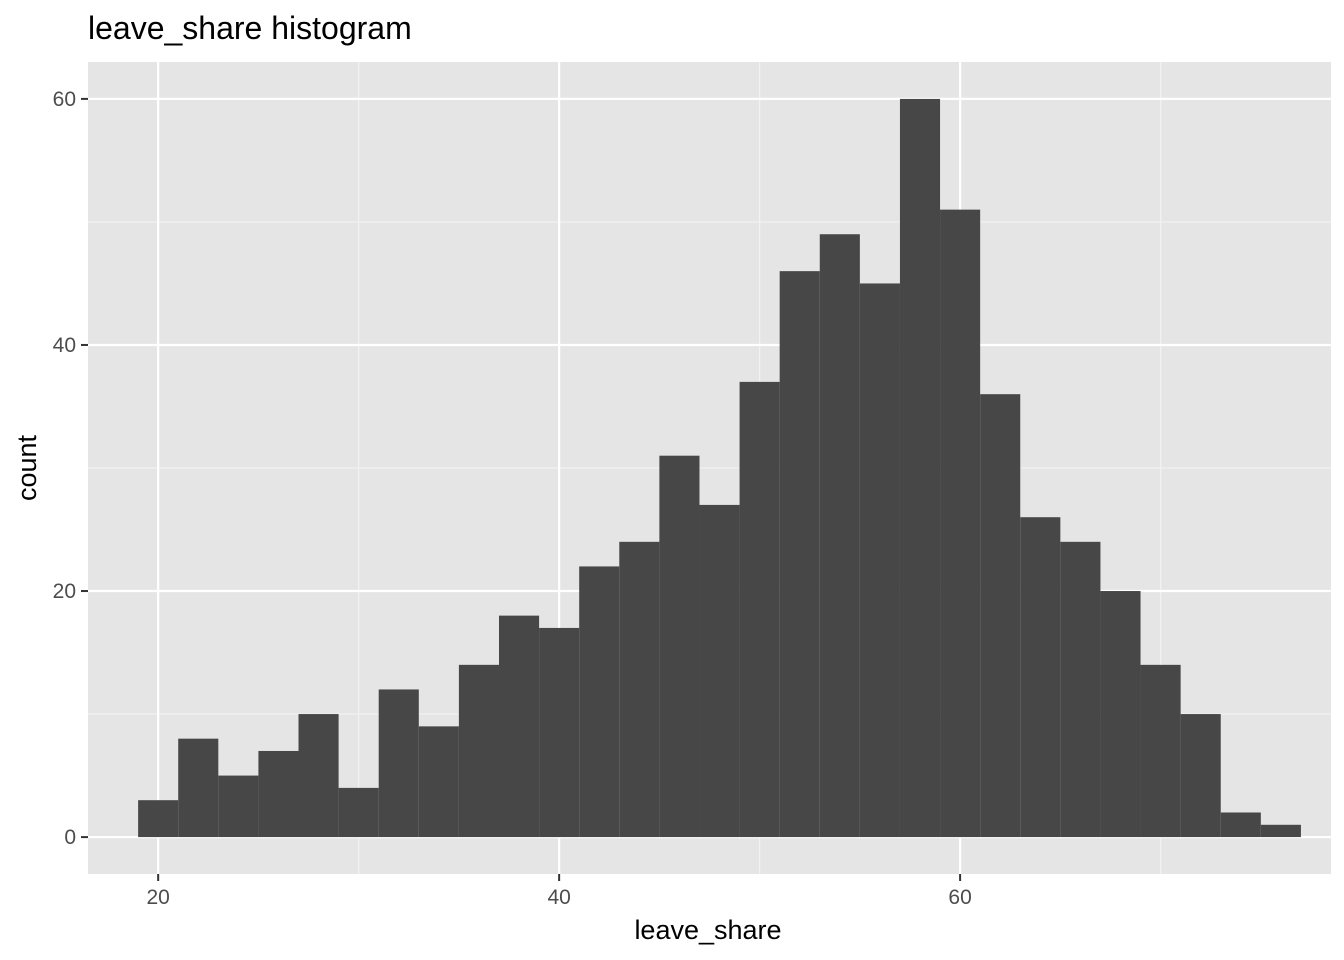  Describe the element at coordinates (558, 897) in the screenshot. I see `x-tick-label: 40` at that location.